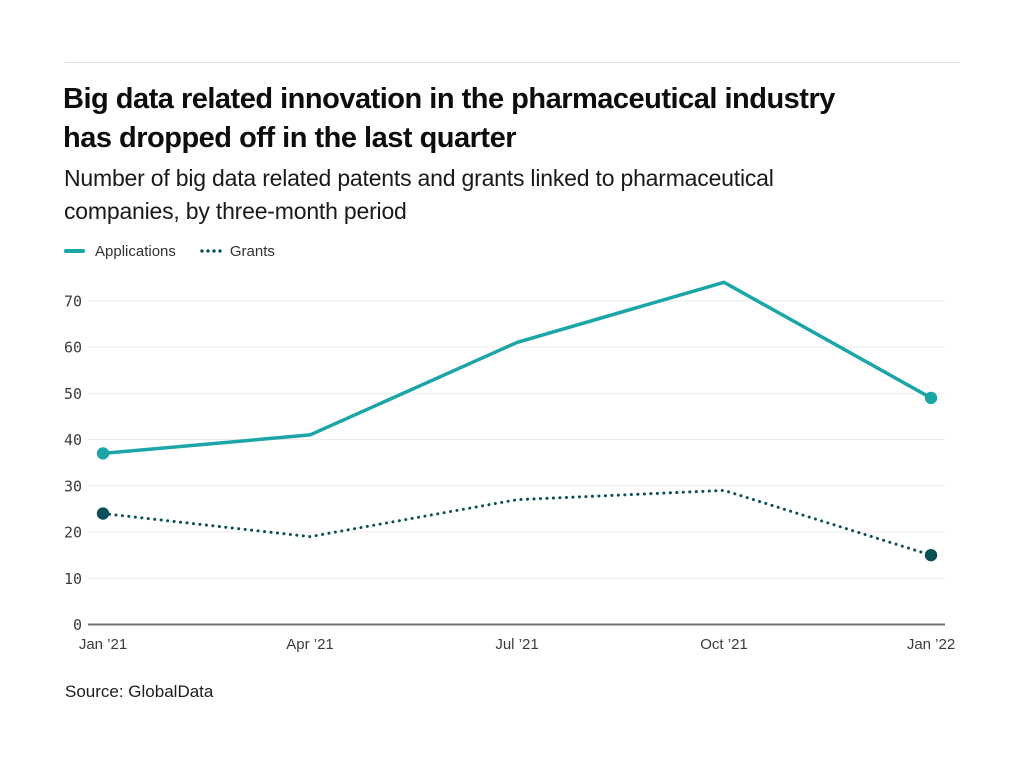 The width and height of the screenshot is (1024, 768). What do you see at coordinates (73, 301) in the screenshot?
I see `y-tick-label: 70` at bounding box center [73, 301].